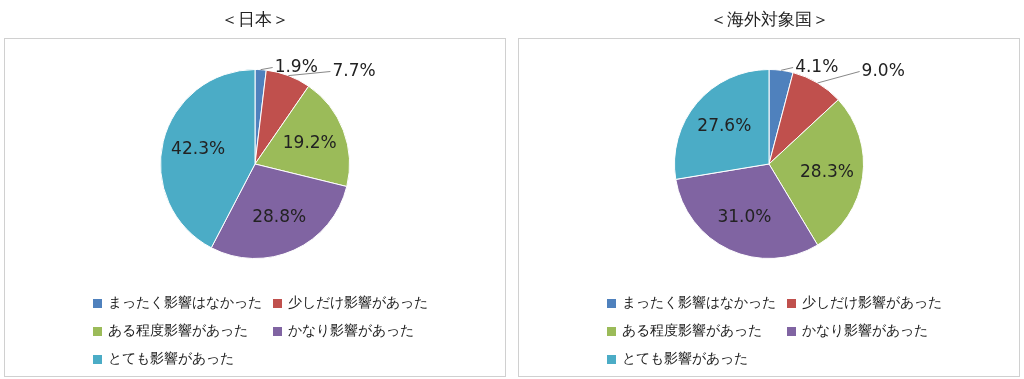  I want to click on data-label: 4.1%, so click(817, 65).